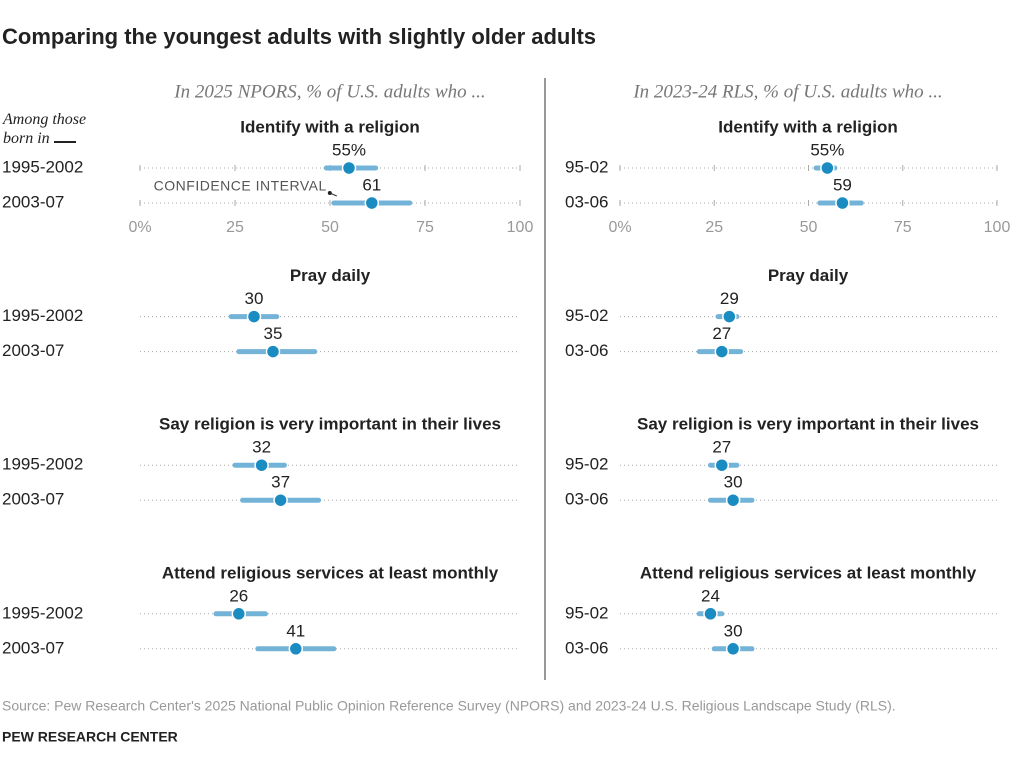 The image size is (1024, 773). I want to click on value-label: 26, so click(238, 595).